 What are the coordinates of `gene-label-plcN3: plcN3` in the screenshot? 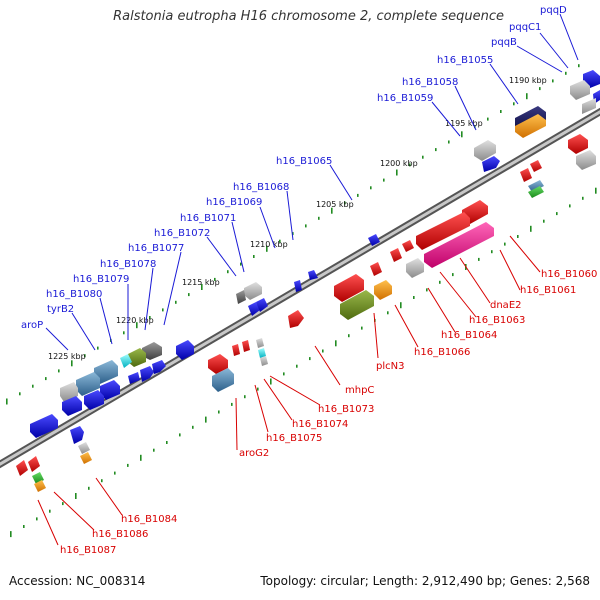 It's located at (390, 366).